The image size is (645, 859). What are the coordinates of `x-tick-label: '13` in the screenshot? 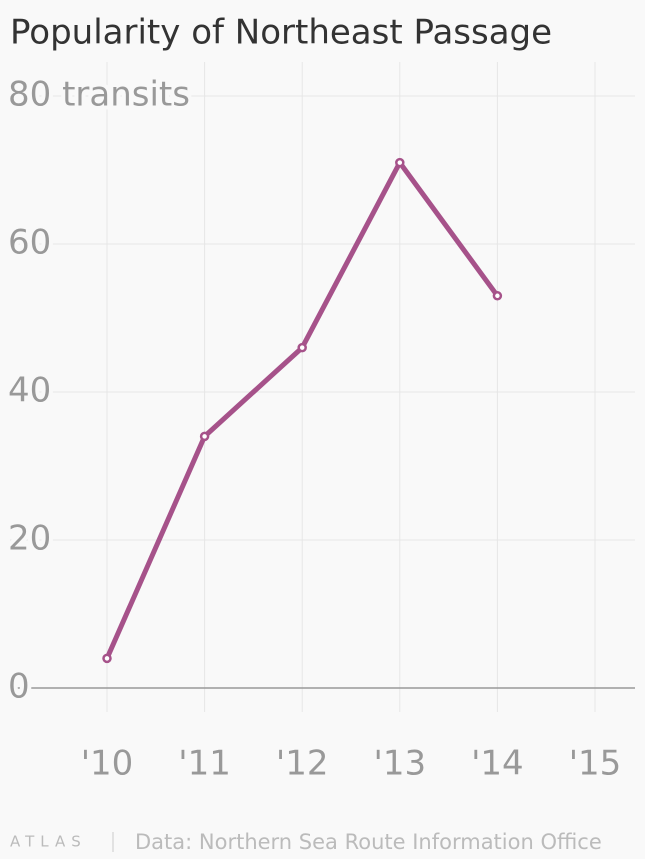 It's located at (399, 764).